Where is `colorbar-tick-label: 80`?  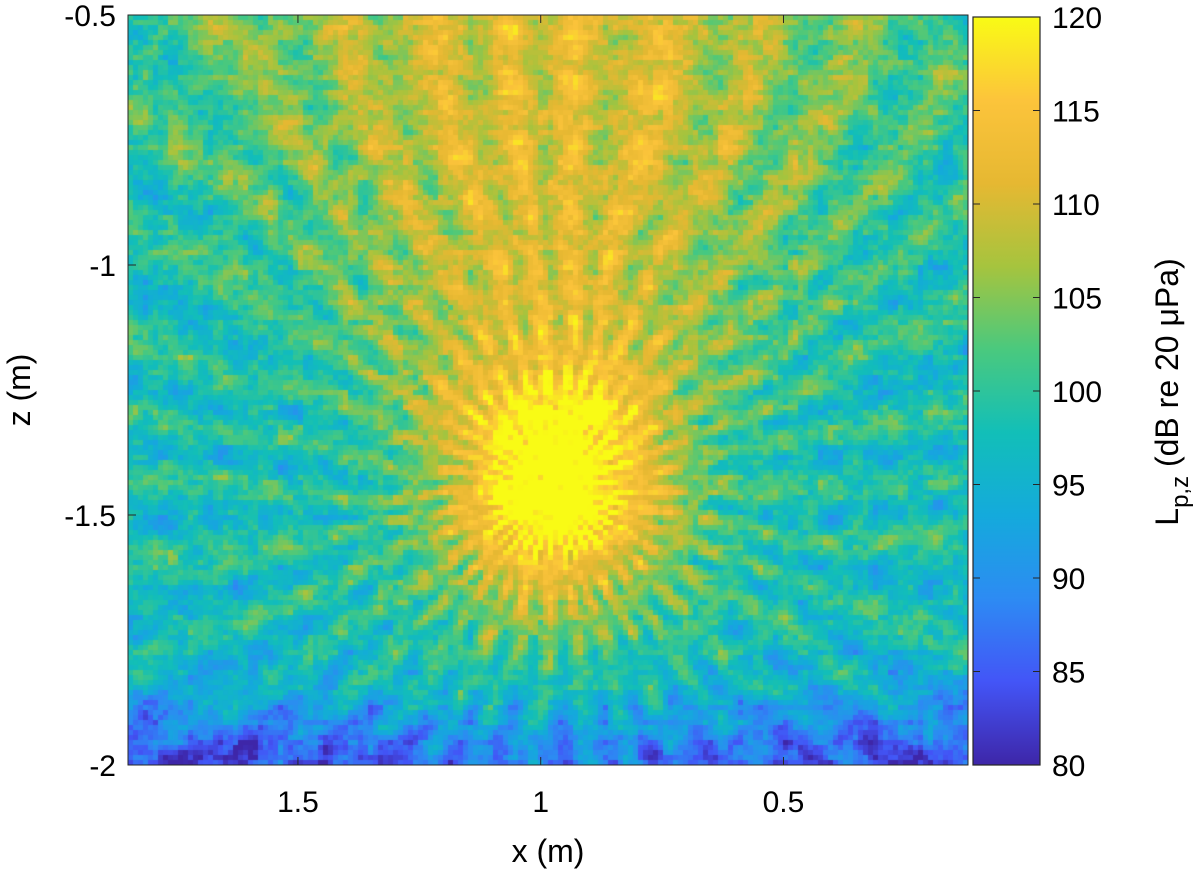 colorbar-tick-label: 80 is located at coordinates (1068, 766).